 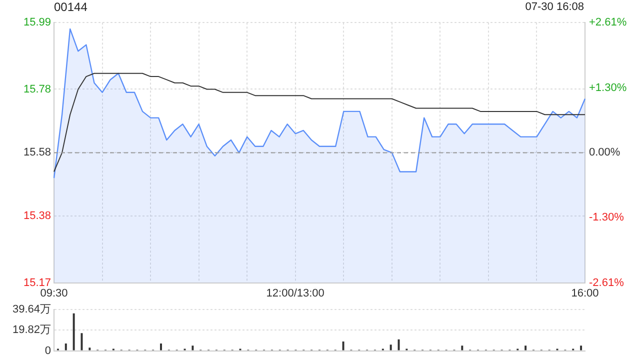 What do you see at coordinates (608, 22) in the screenshot?
I see `y2-tick-label: +2.61%` at bounding box center [608, 22].